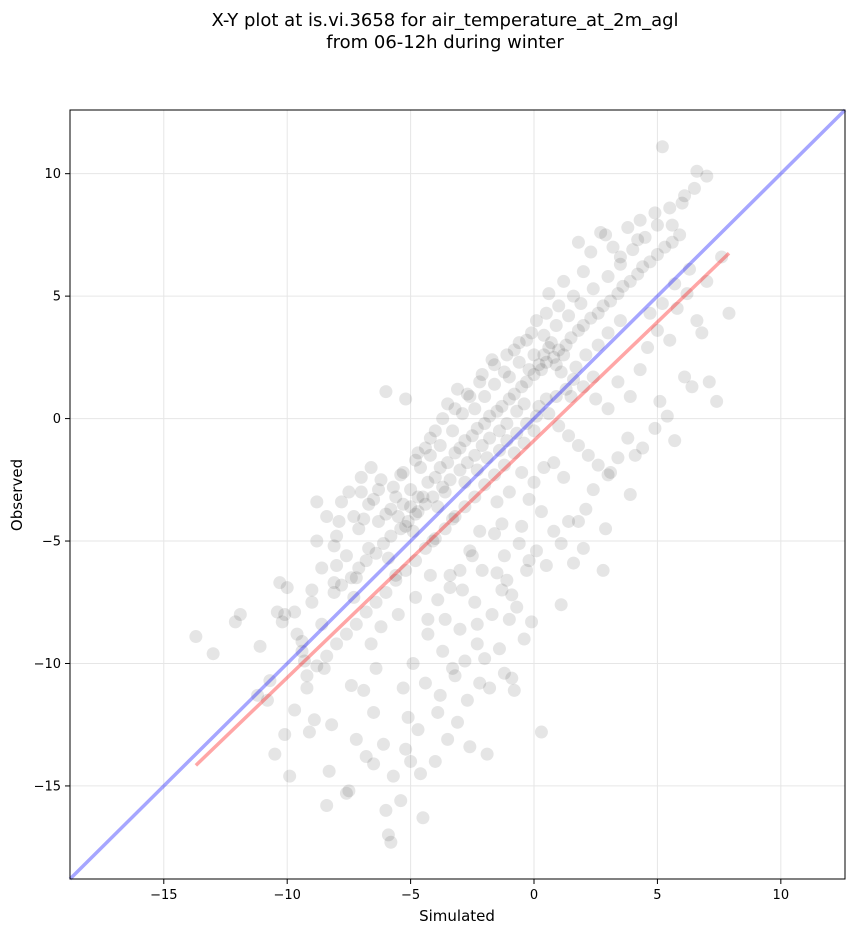  I want to click on y-tick-label: 0, so click(57, 419).